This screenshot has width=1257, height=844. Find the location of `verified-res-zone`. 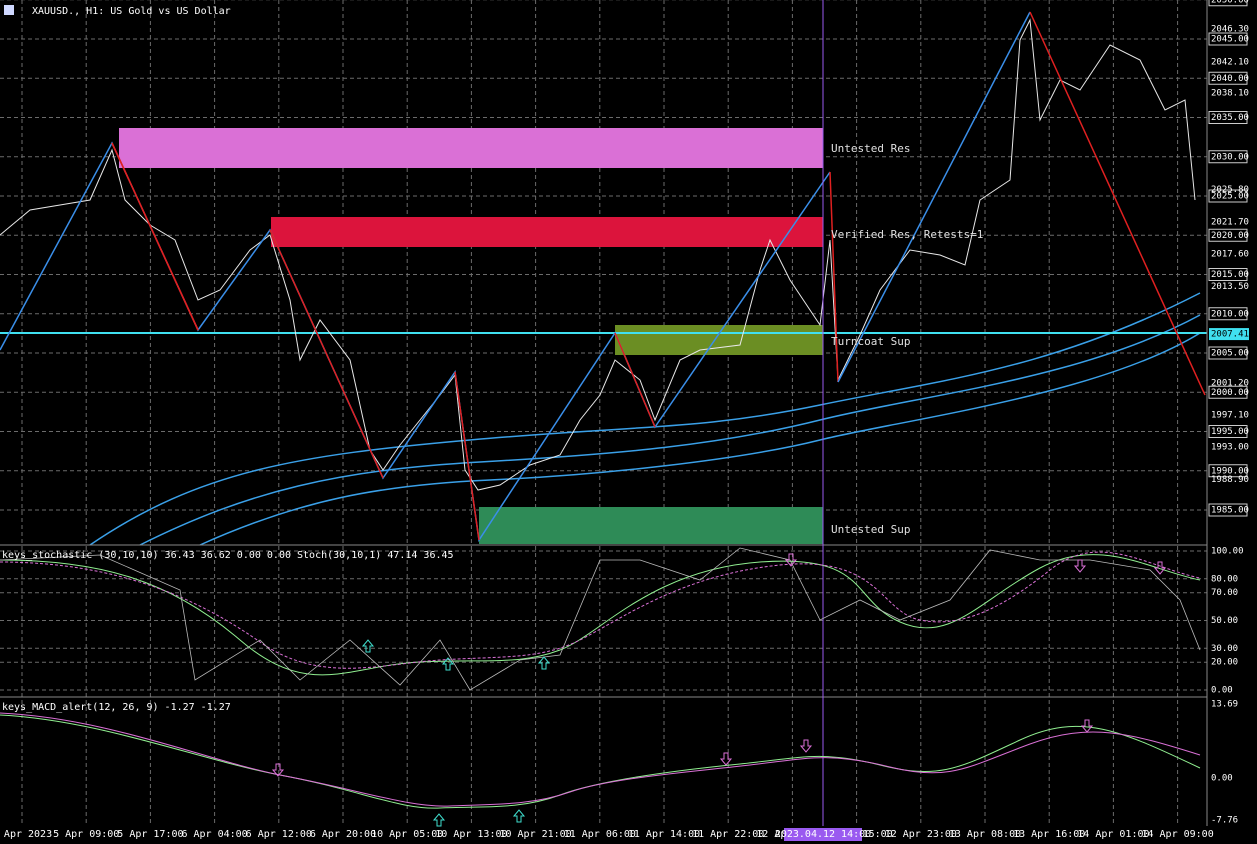

verified-res-zone is located at coordinates (547, 232).